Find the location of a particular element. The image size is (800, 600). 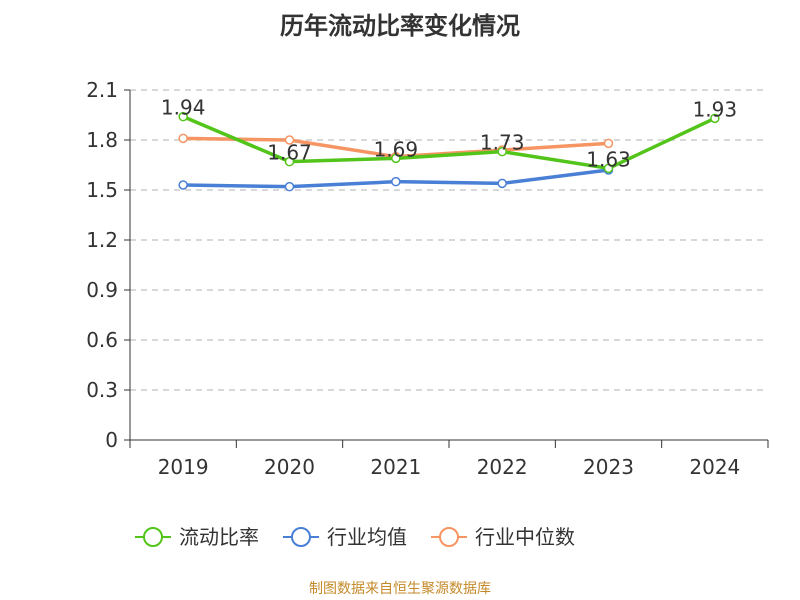

series-line is located at coordinates (449, 142).